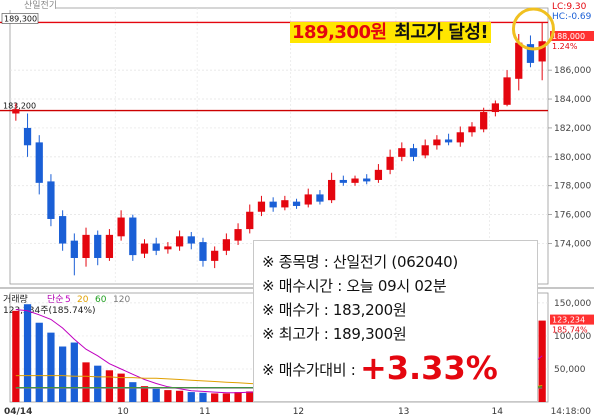 The height and width of the screenshot is (419, 594). I want to click on x-tick-label-5: 14, so click(498, 412).